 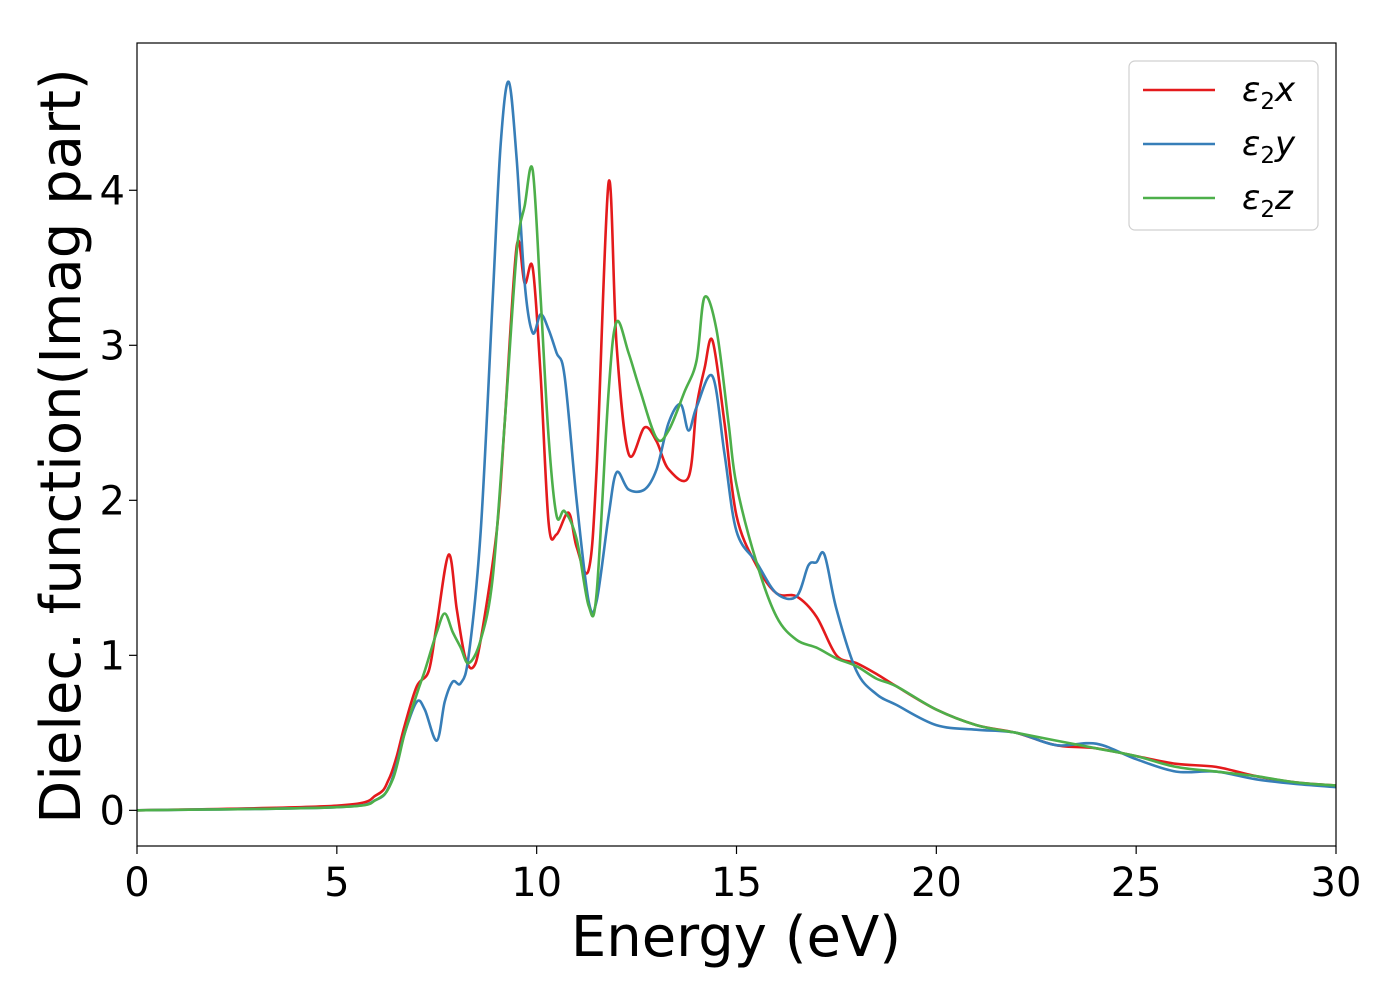 What do you see at coordinates (736, 937) in the screenshot?
I see `x-axis-label: Energy (eV)` at bounding box center [736, 937].